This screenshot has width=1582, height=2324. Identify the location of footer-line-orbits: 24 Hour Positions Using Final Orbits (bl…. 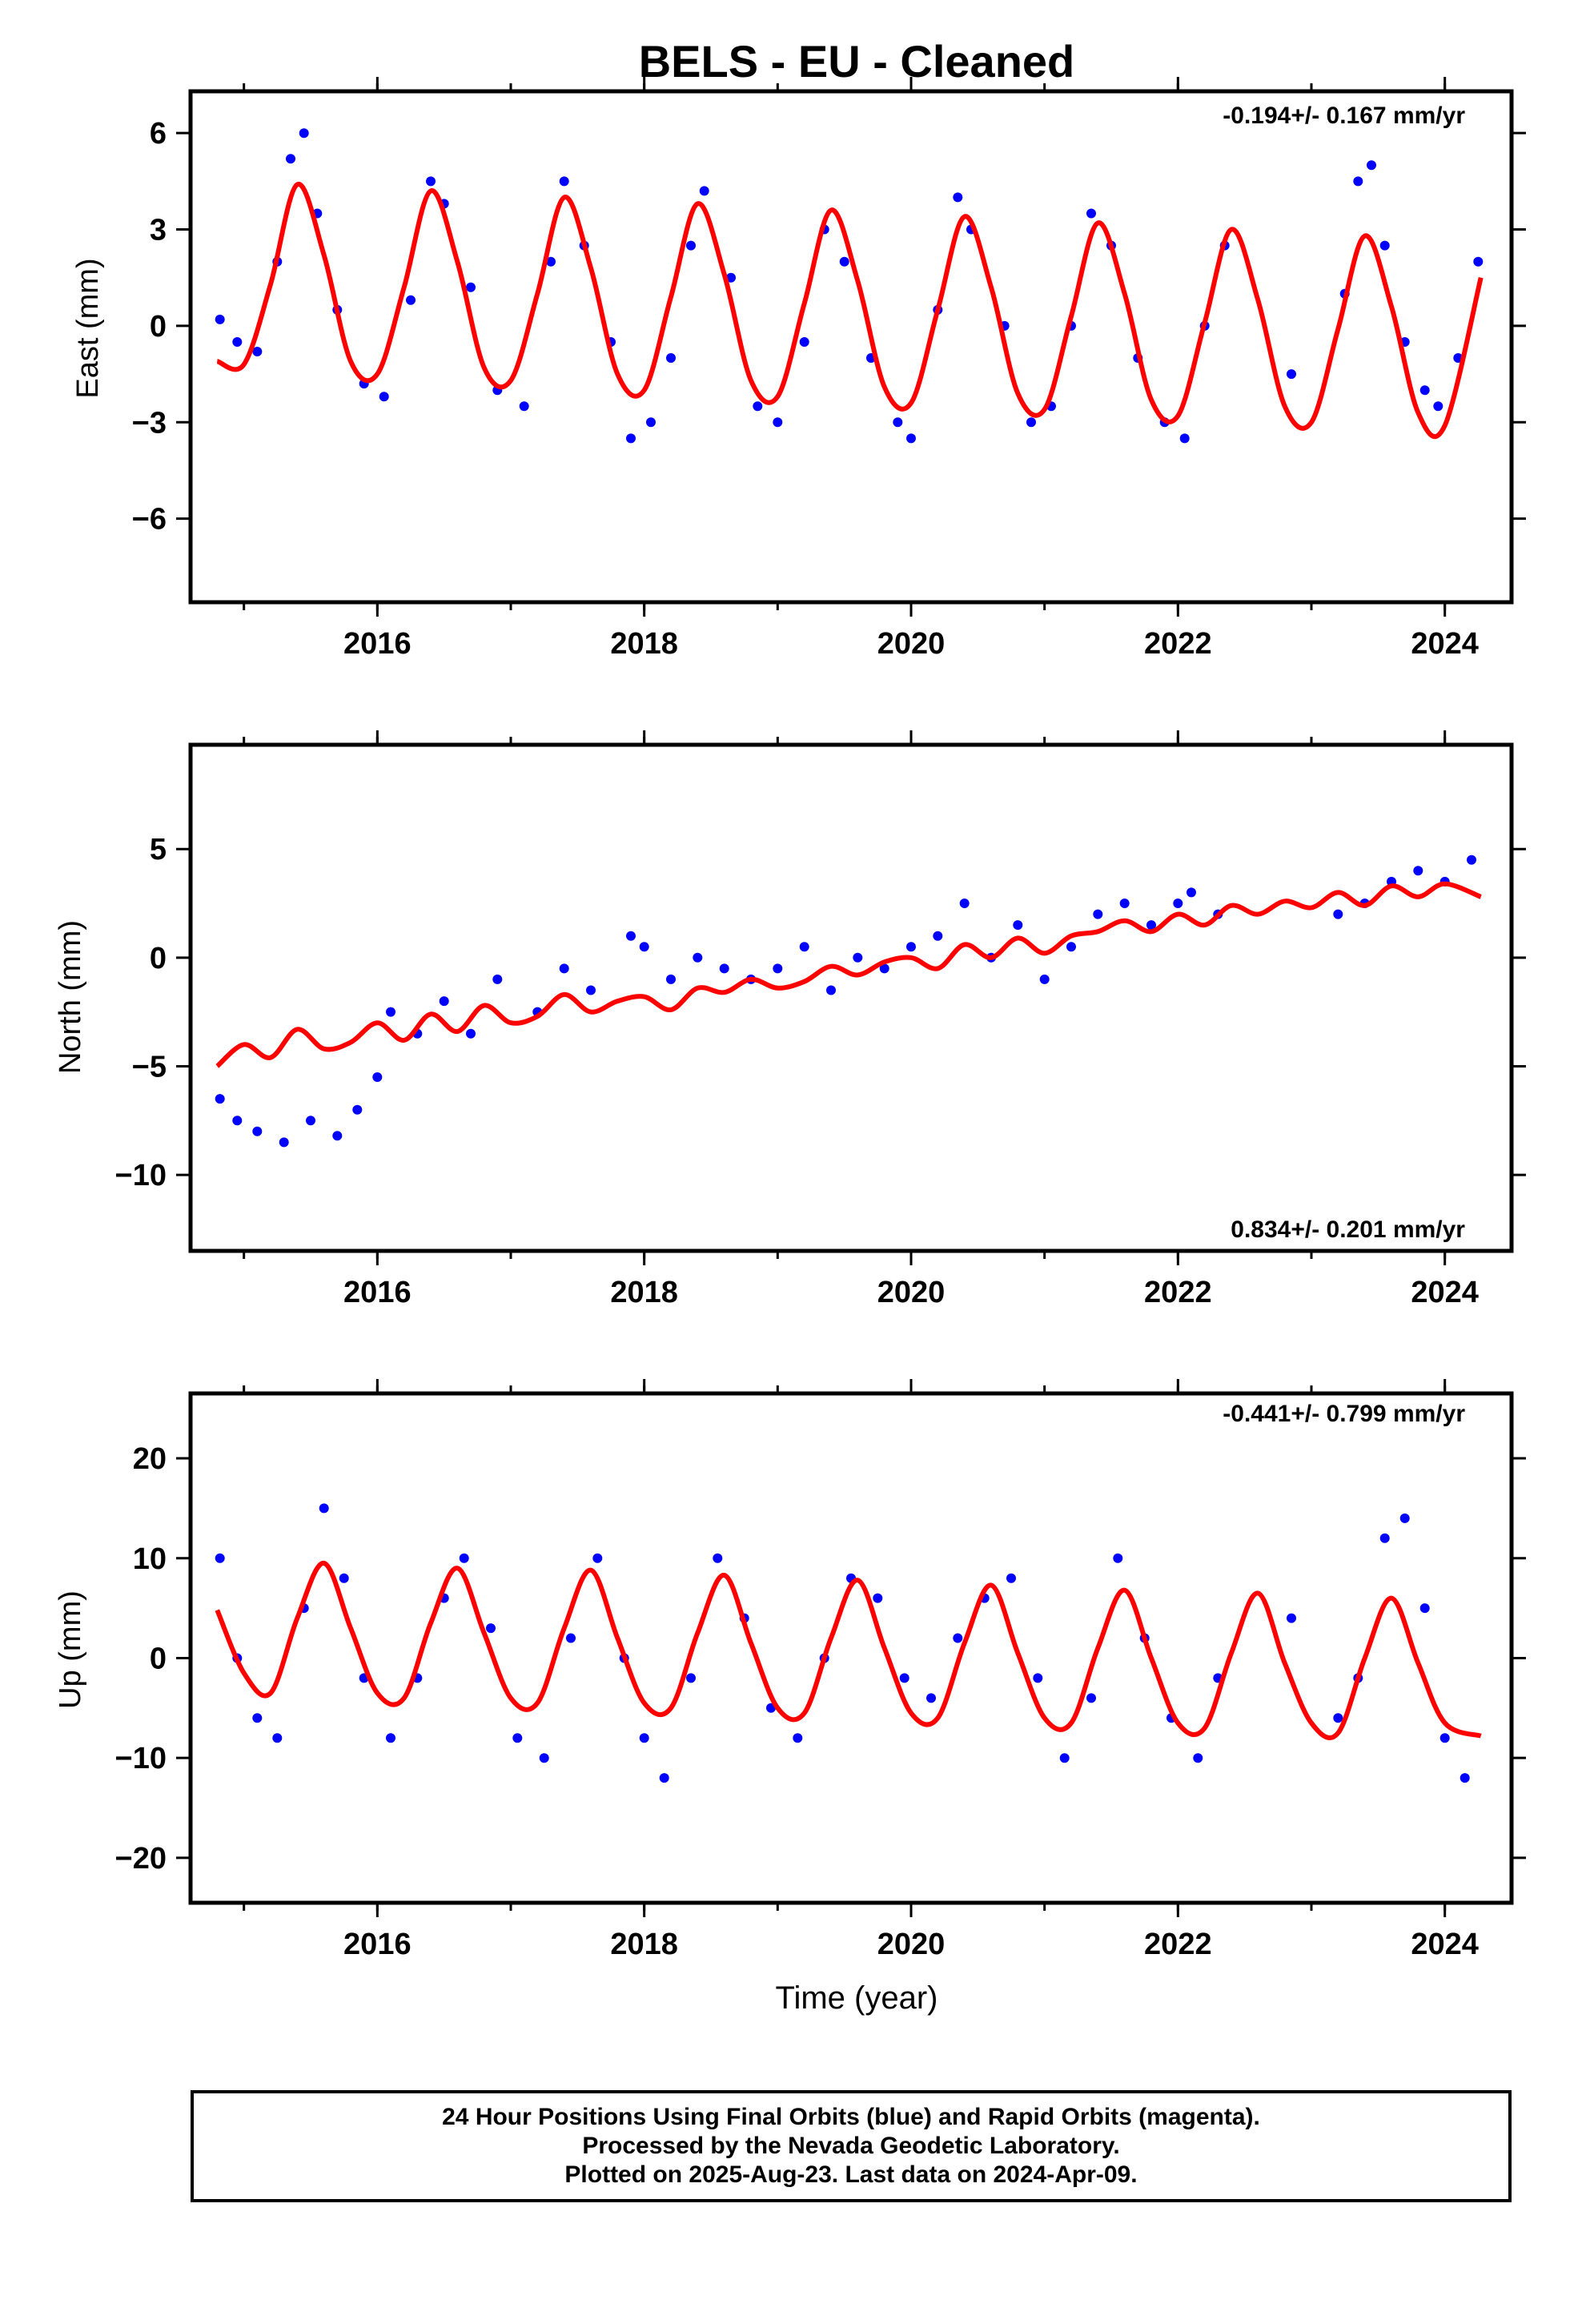
(851, 2117).